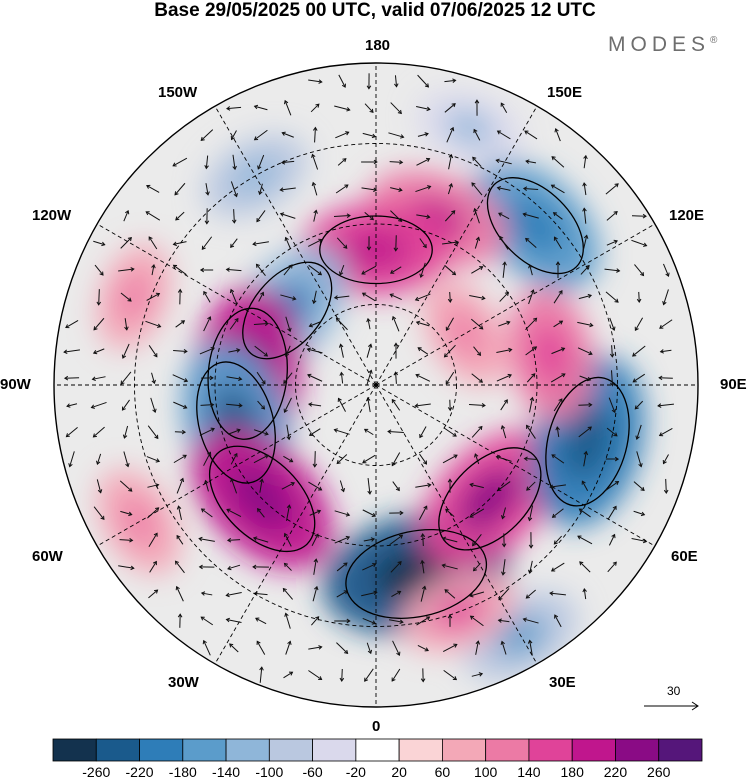 This screenshot has height=783, width=750. I want to click on colorbar-tick-label: -260, so click(96, 772).